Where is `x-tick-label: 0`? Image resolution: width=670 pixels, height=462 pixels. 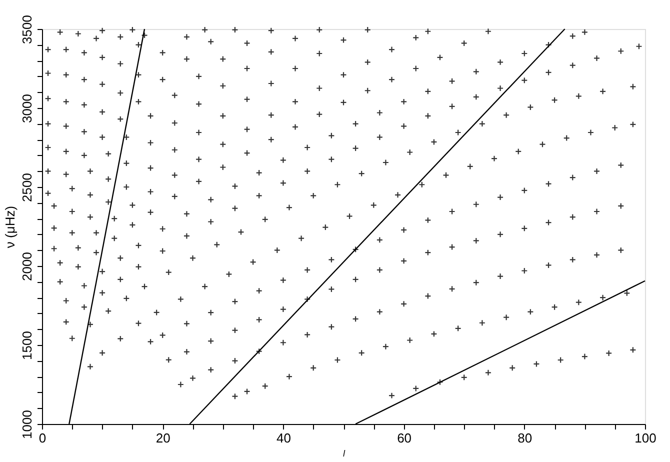
x-tick-label: 0 is located at coordinates (42, 438).